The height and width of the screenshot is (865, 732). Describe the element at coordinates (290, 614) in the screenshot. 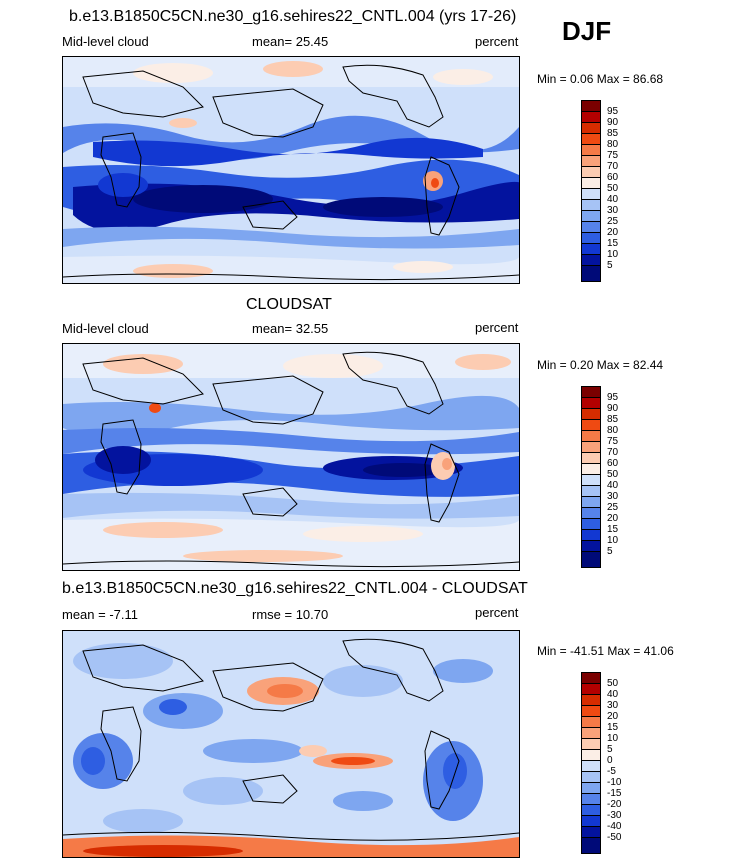

I see `panel-diff-rmse-label: rmse = 10.70` at that location.